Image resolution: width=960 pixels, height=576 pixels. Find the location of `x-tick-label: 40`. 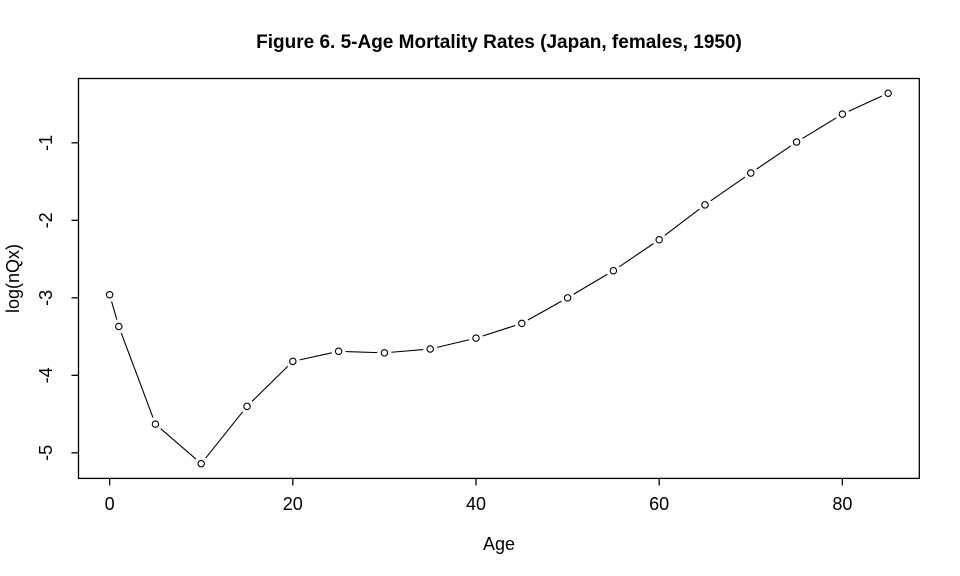

x-tick-label: 40 is located at coordinates (476, 504).